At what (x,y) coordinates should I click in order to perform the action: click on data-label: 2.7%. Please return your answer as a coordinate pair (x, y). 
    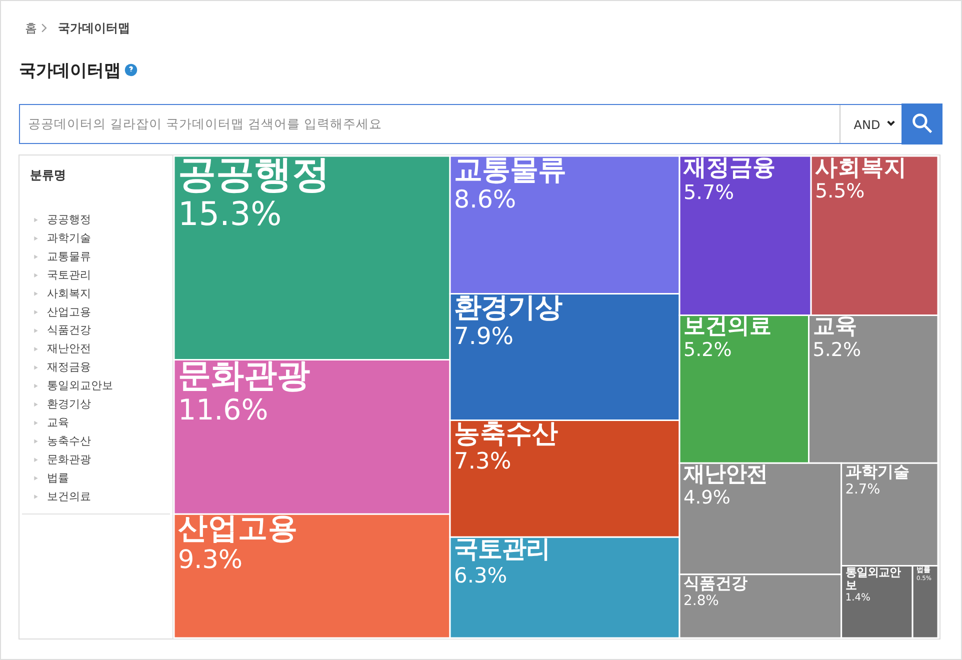
    Looking at the image, I should click on (862, 489).